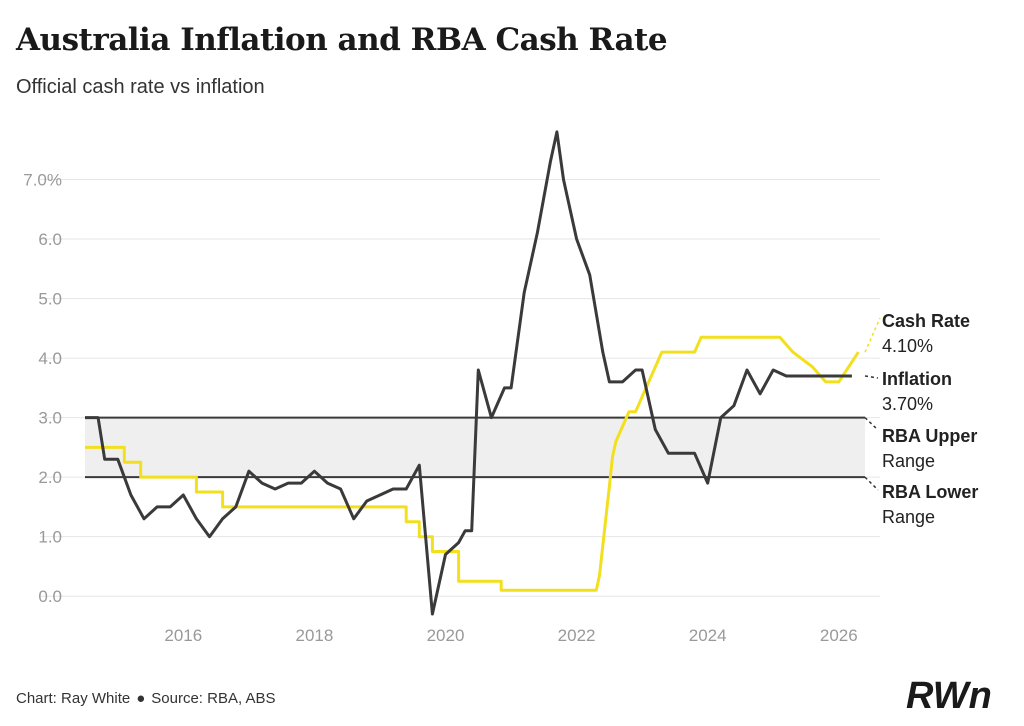 The height and width of the screenshot is (726, 1024). Describe the element at coordinates (871, 424) in the screenshot. I see `rba-upper-leader` at that location.